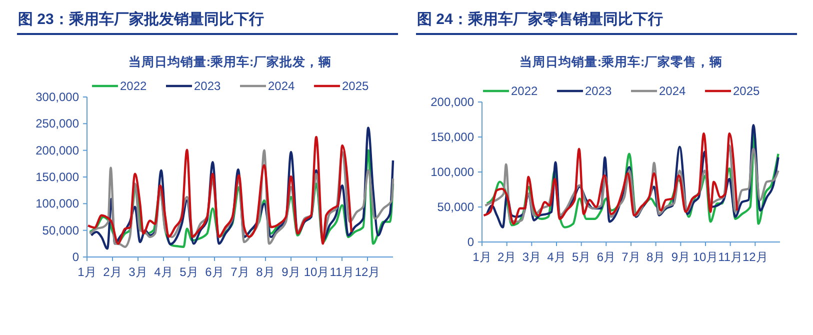 The width and height of the screenshot is (813, 335). I want to click on chart-title: 图 24：乘用车厂家零售销量同比下行, so click(540, 19).